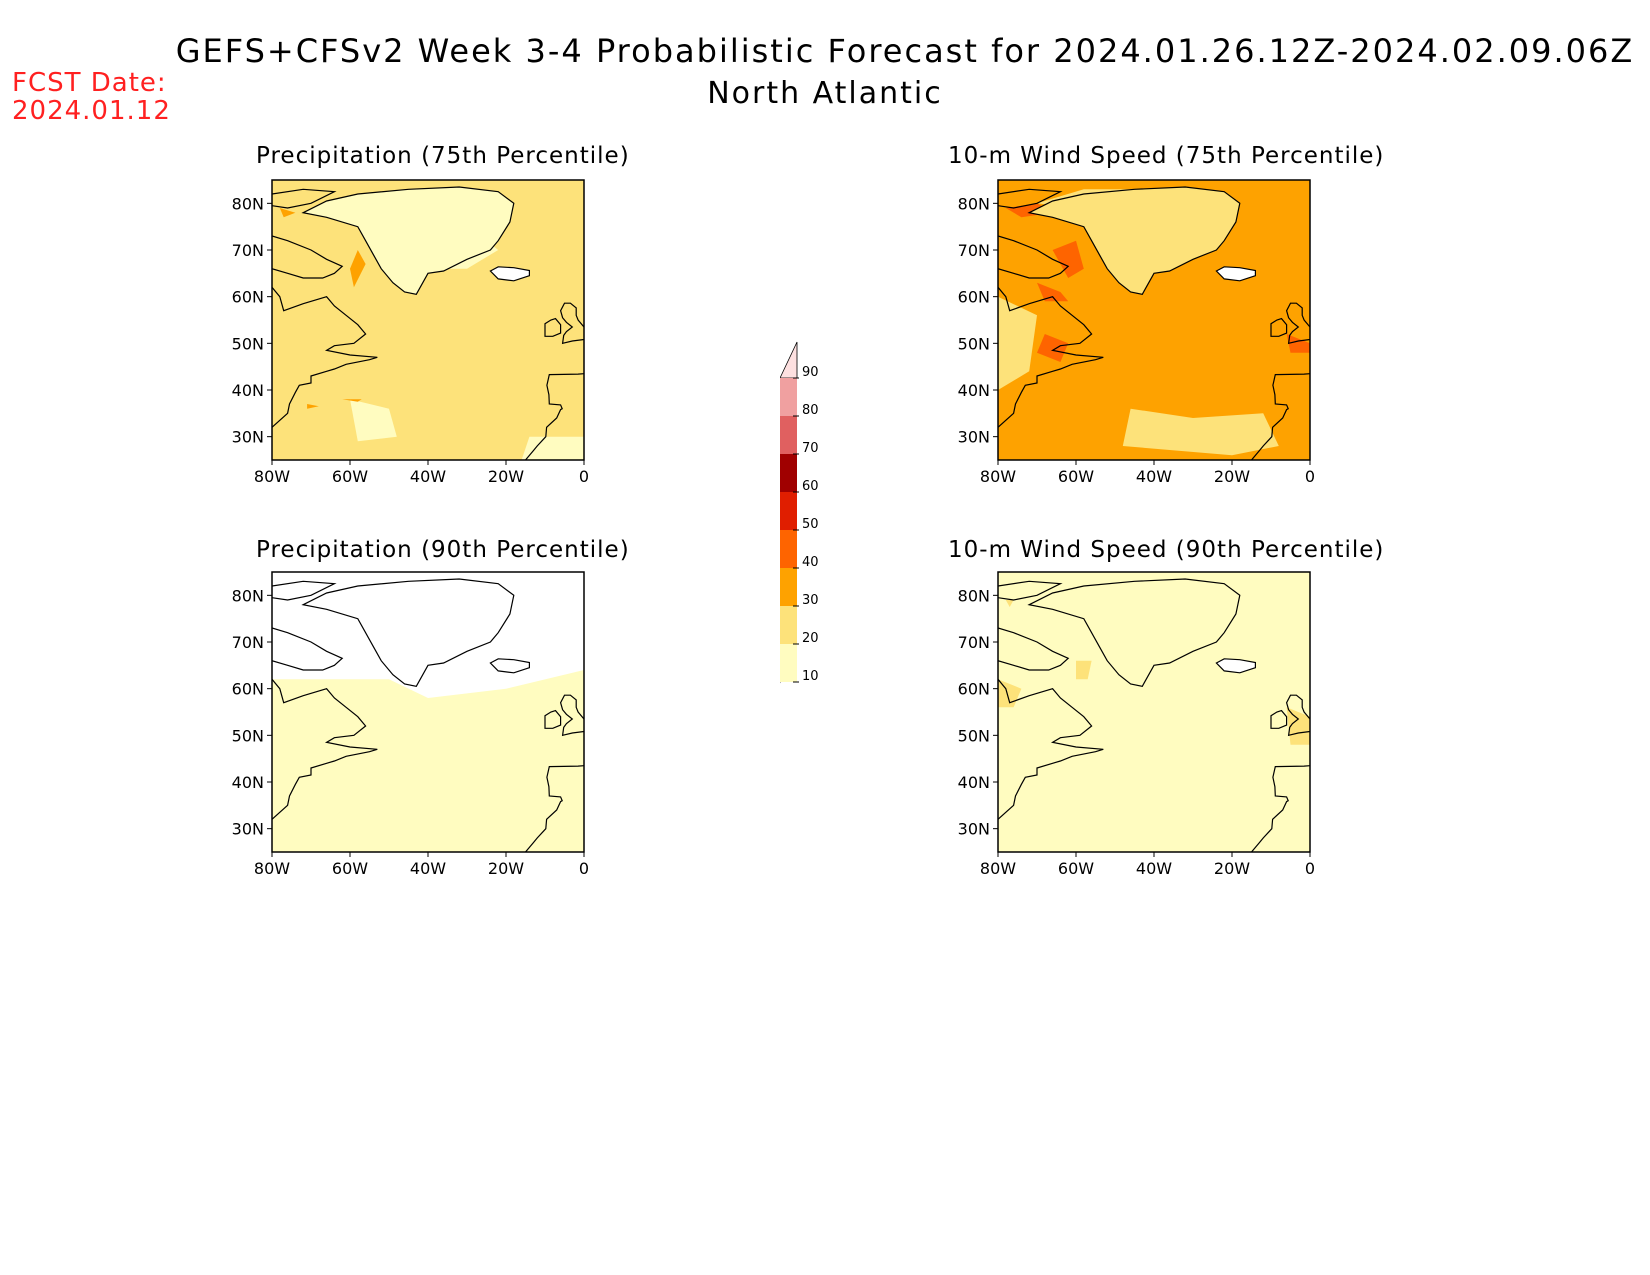 This screenshot has width=1650, height=1275. What do you see at coordinates (1136, 332) in the screenshot?
I see `map-panel-wind-75: 80N 70N 60N 50N 40N 30N 80W 60W 40W 20W 0` at bounding box center [1136, 332].